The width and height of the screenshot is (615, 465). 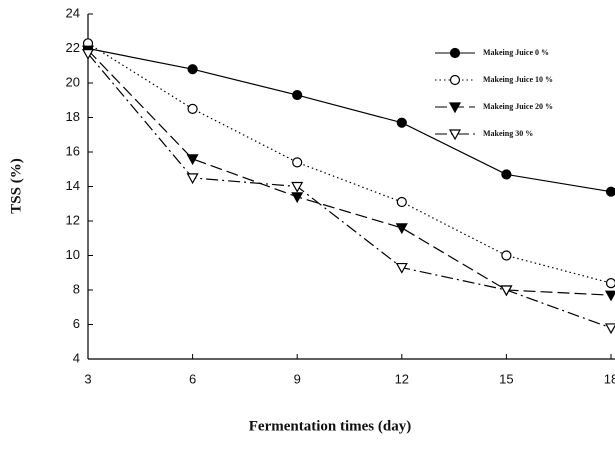 What do you see at coordinates (297, 378) in the screenshot?
I see `x-tick-label: 9` at bounding box center [297, 378].